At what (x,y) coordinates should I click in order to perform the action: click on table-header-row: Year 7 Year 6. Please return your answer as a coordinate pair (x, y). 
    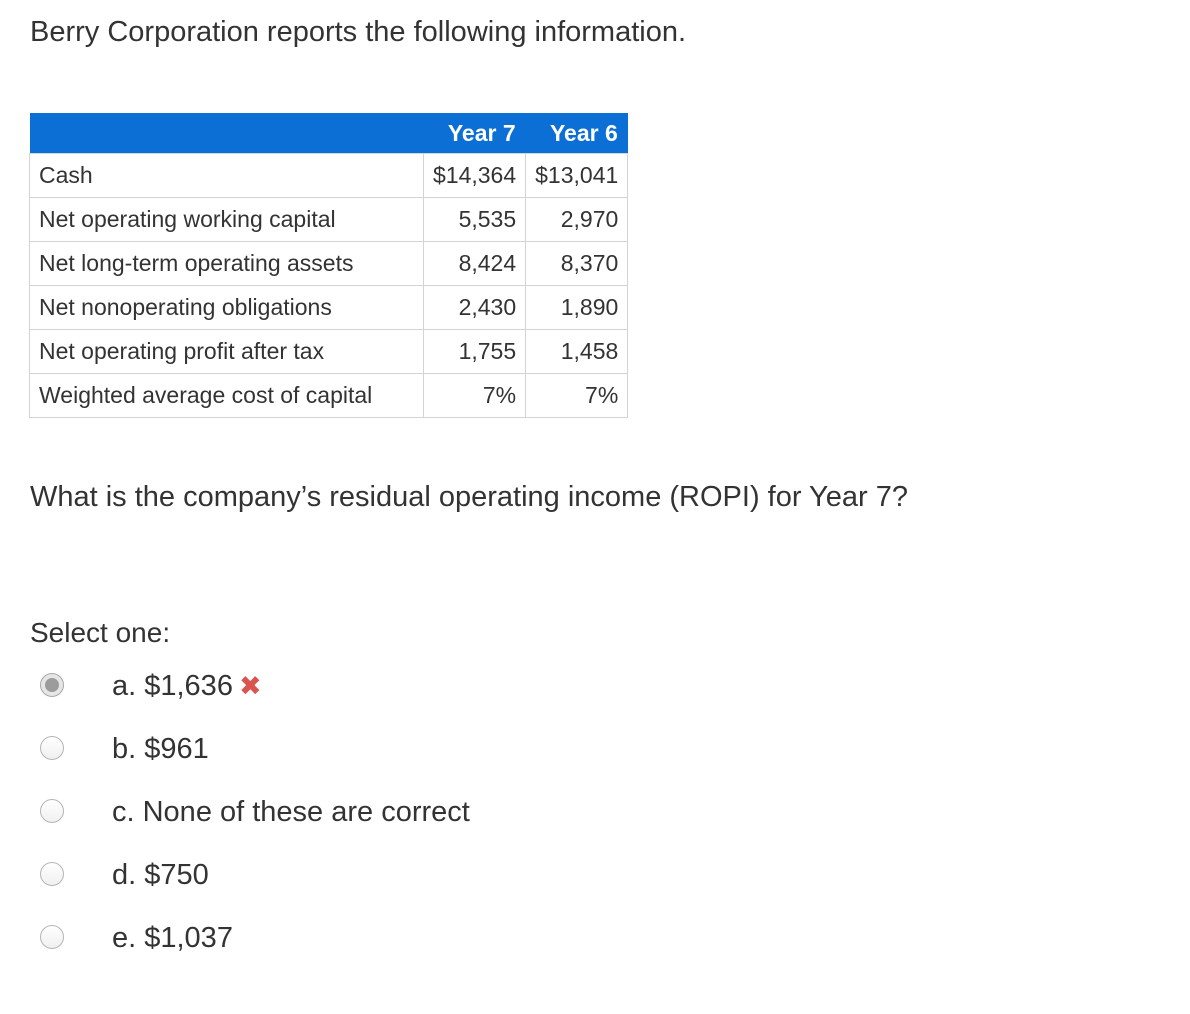
    Looking at the image, I should click on (328, 133).